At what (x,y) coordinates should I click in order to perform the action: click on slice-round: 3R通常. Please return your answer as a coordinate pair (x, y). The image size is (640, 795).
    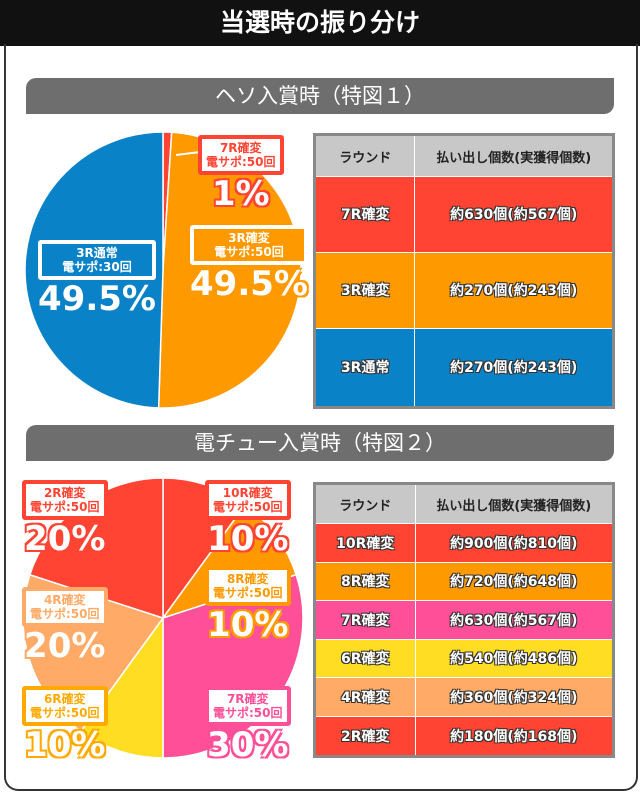
    Looking at the image, I should click on (97, 253).